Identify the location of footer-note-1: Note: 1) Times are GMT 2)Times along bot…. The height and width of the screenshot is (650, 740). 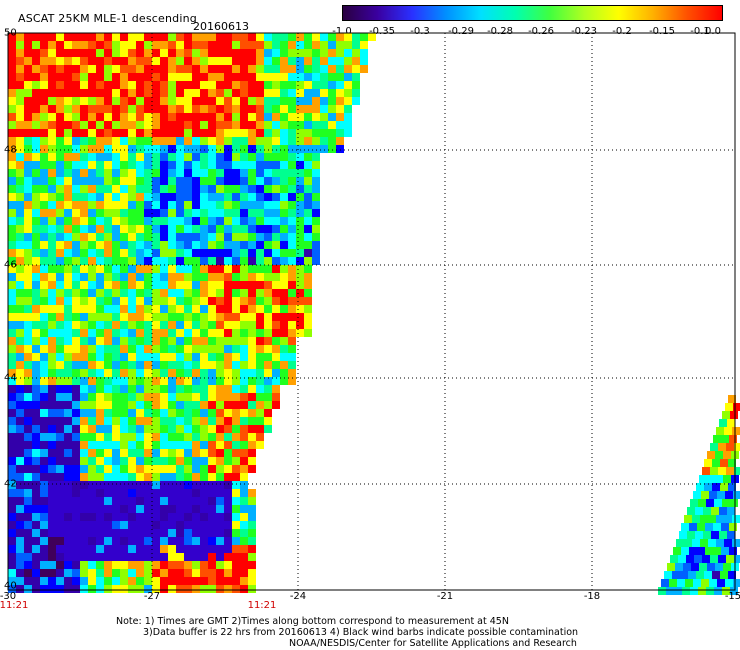
(312, 621).